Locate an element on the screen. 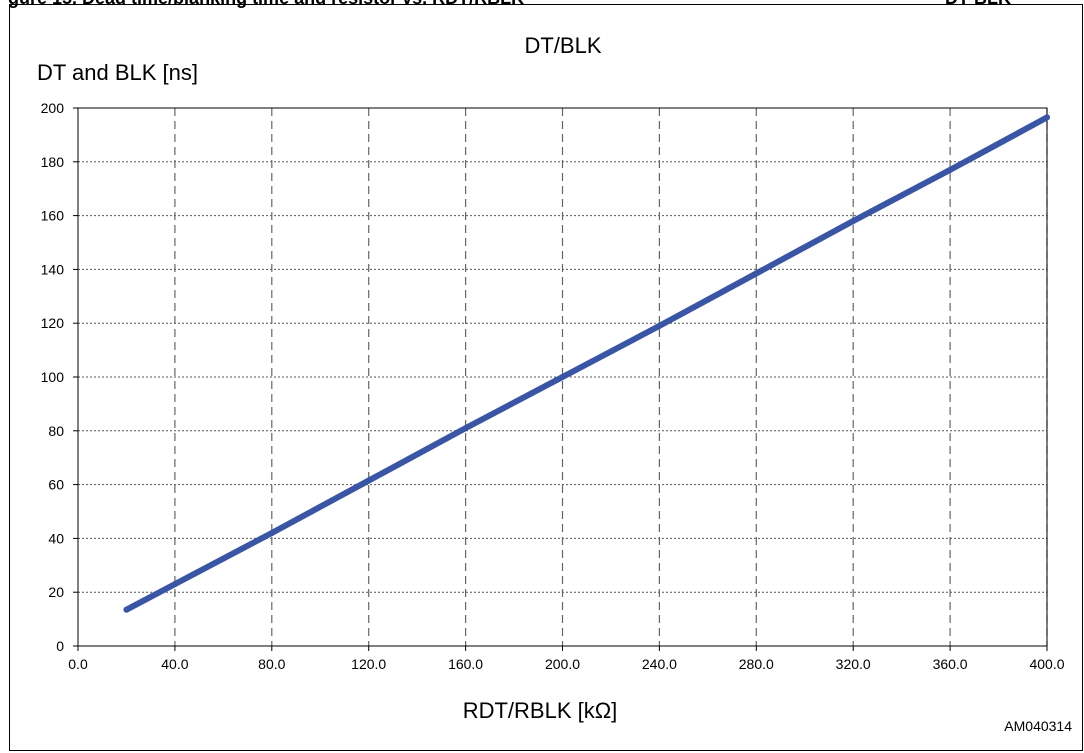  y-tick-label: 200 is located at coordinates (53, 108).